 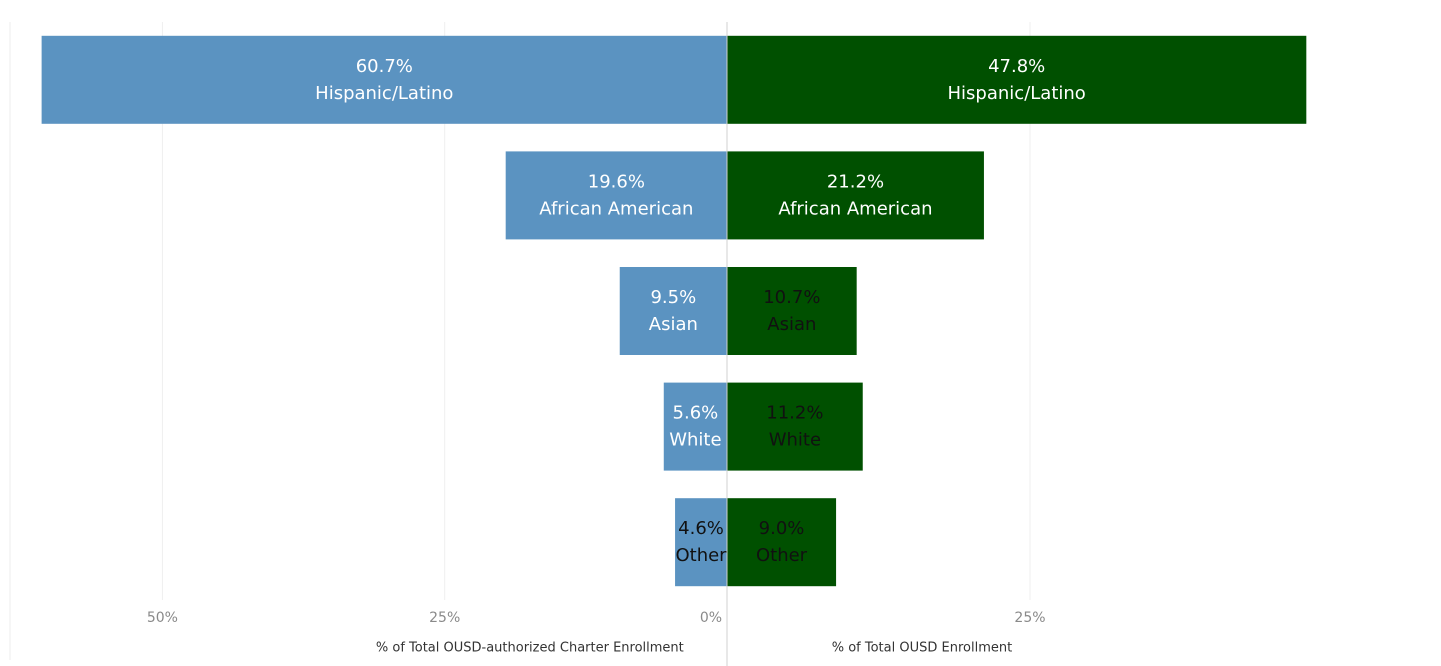 What do you see at coordinates (855, 181) in the screenshot?
I see `value-label: 21.2%` at bounding box center [855, 181].